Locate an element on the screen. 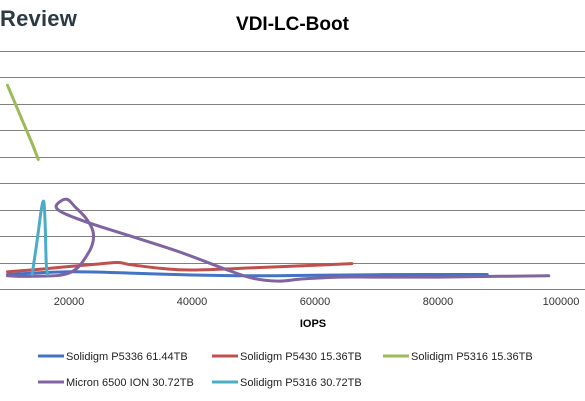 The image size is (585, 401). legend-item: Solidigm P5316 15.36TB is located at coordinates (458, 357).